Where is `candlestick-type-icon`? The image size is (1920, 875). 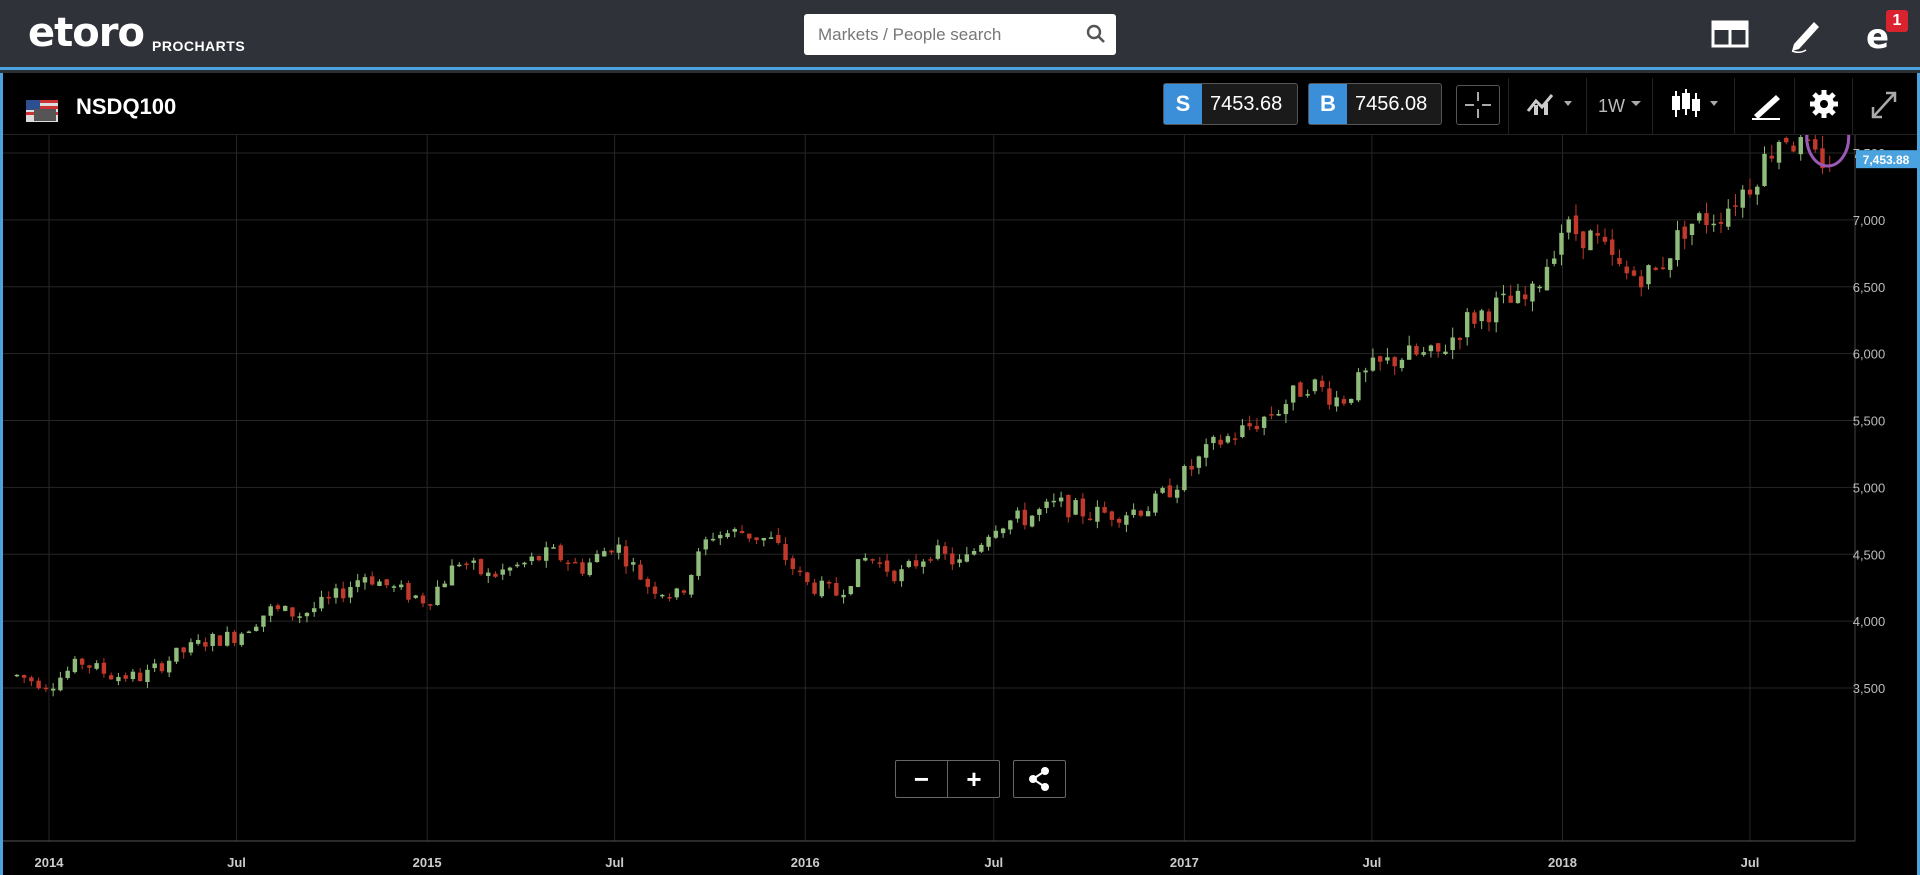
candlestick-type-icon is located at coordinates (1698, 104).